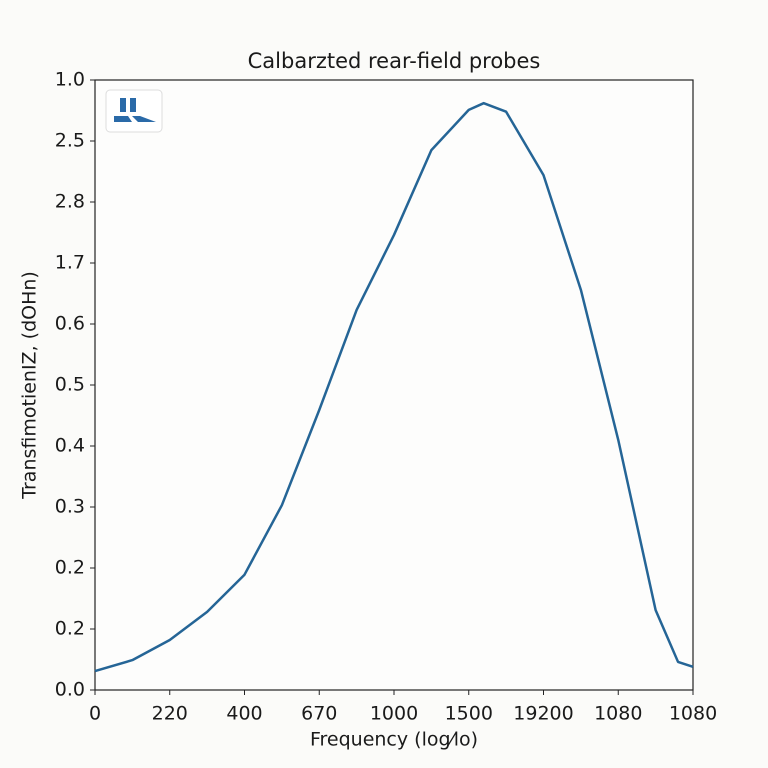 Image resolution: width=768 pixels, height=768 pixels. Describe the element at coordinates (30, 385) in the screenshot. I see `y-axis-label: TransfimotienIZ, (dOHn)` at that location.